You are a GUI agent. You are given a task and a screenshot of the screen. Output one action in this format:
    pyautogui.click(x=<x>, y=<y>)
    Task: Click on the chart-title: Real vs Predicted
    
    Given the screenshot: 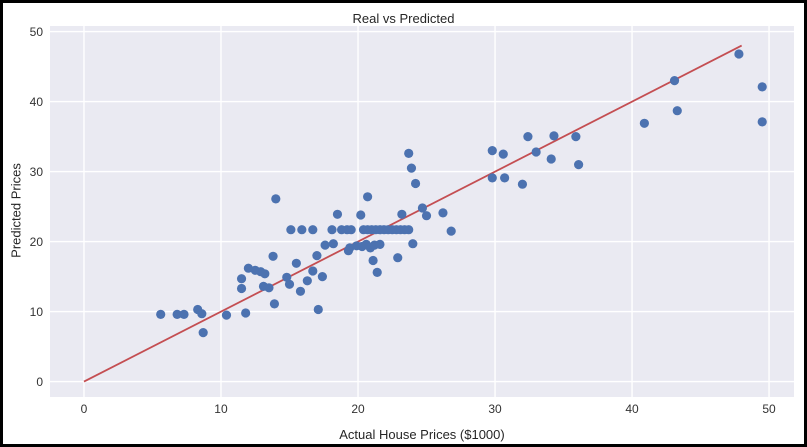 What is the action you would take?
    pyautogui.click(x=403, y=18)
    